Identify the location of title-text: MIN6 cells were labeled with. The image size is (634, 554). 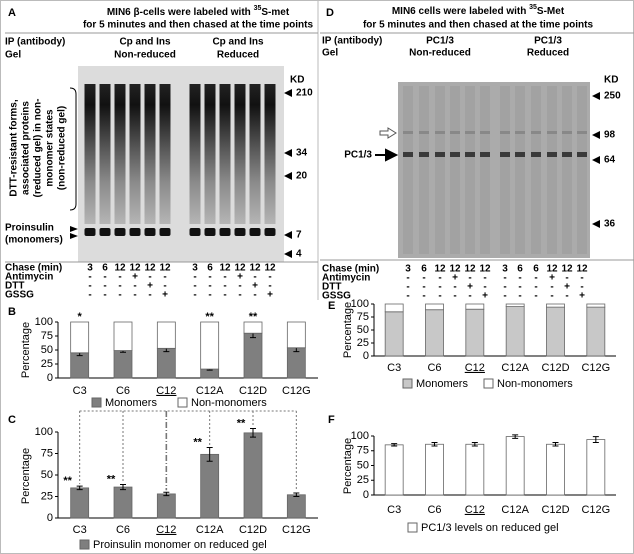
(460, 11).